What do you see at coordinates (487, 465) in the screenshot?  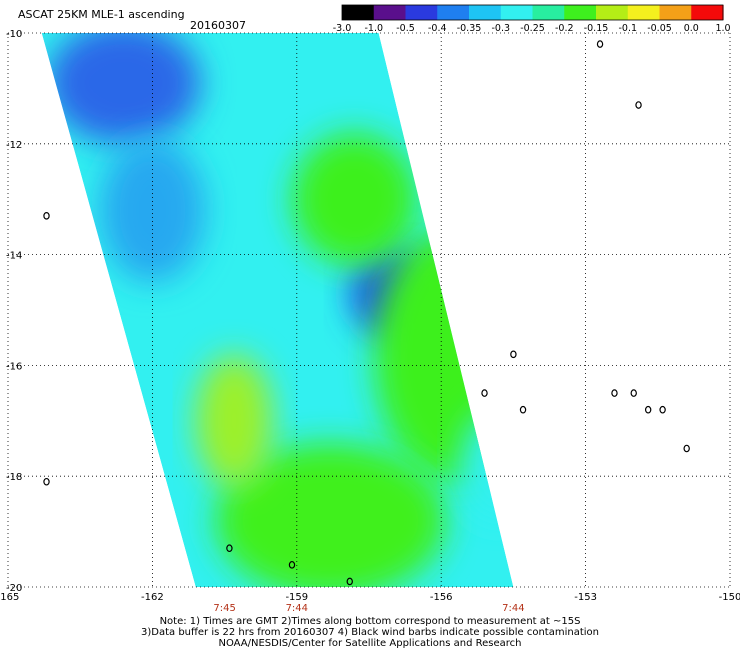 I see `swath-region-cyan-east` at bounding box center [487, 465].